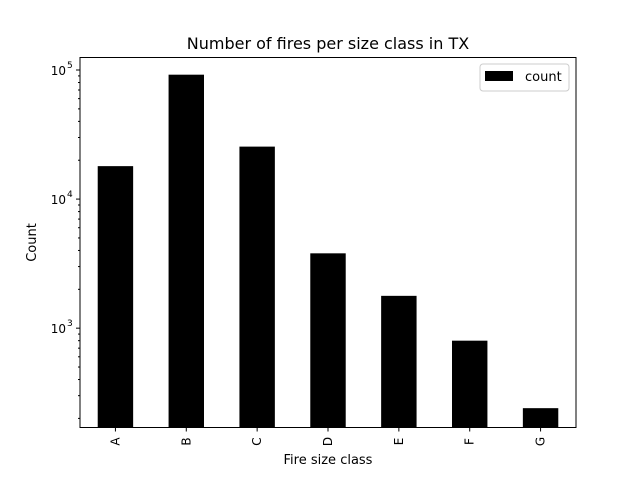 The image size is (640, 480). I want to click on bar-D, so click(328, 340).